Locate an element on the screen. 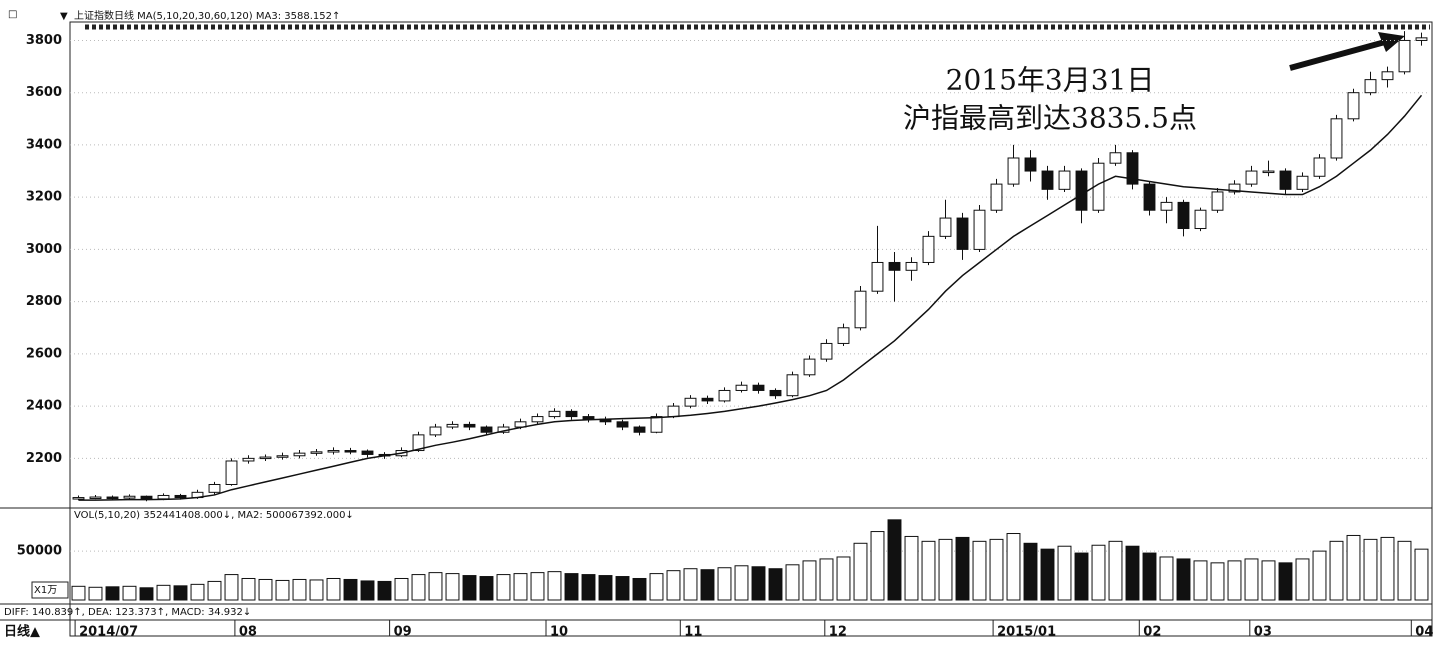 The height and width of the screenshot is (659, 1442). y-tick-label: 3600 is located at coordinates (44, 92).